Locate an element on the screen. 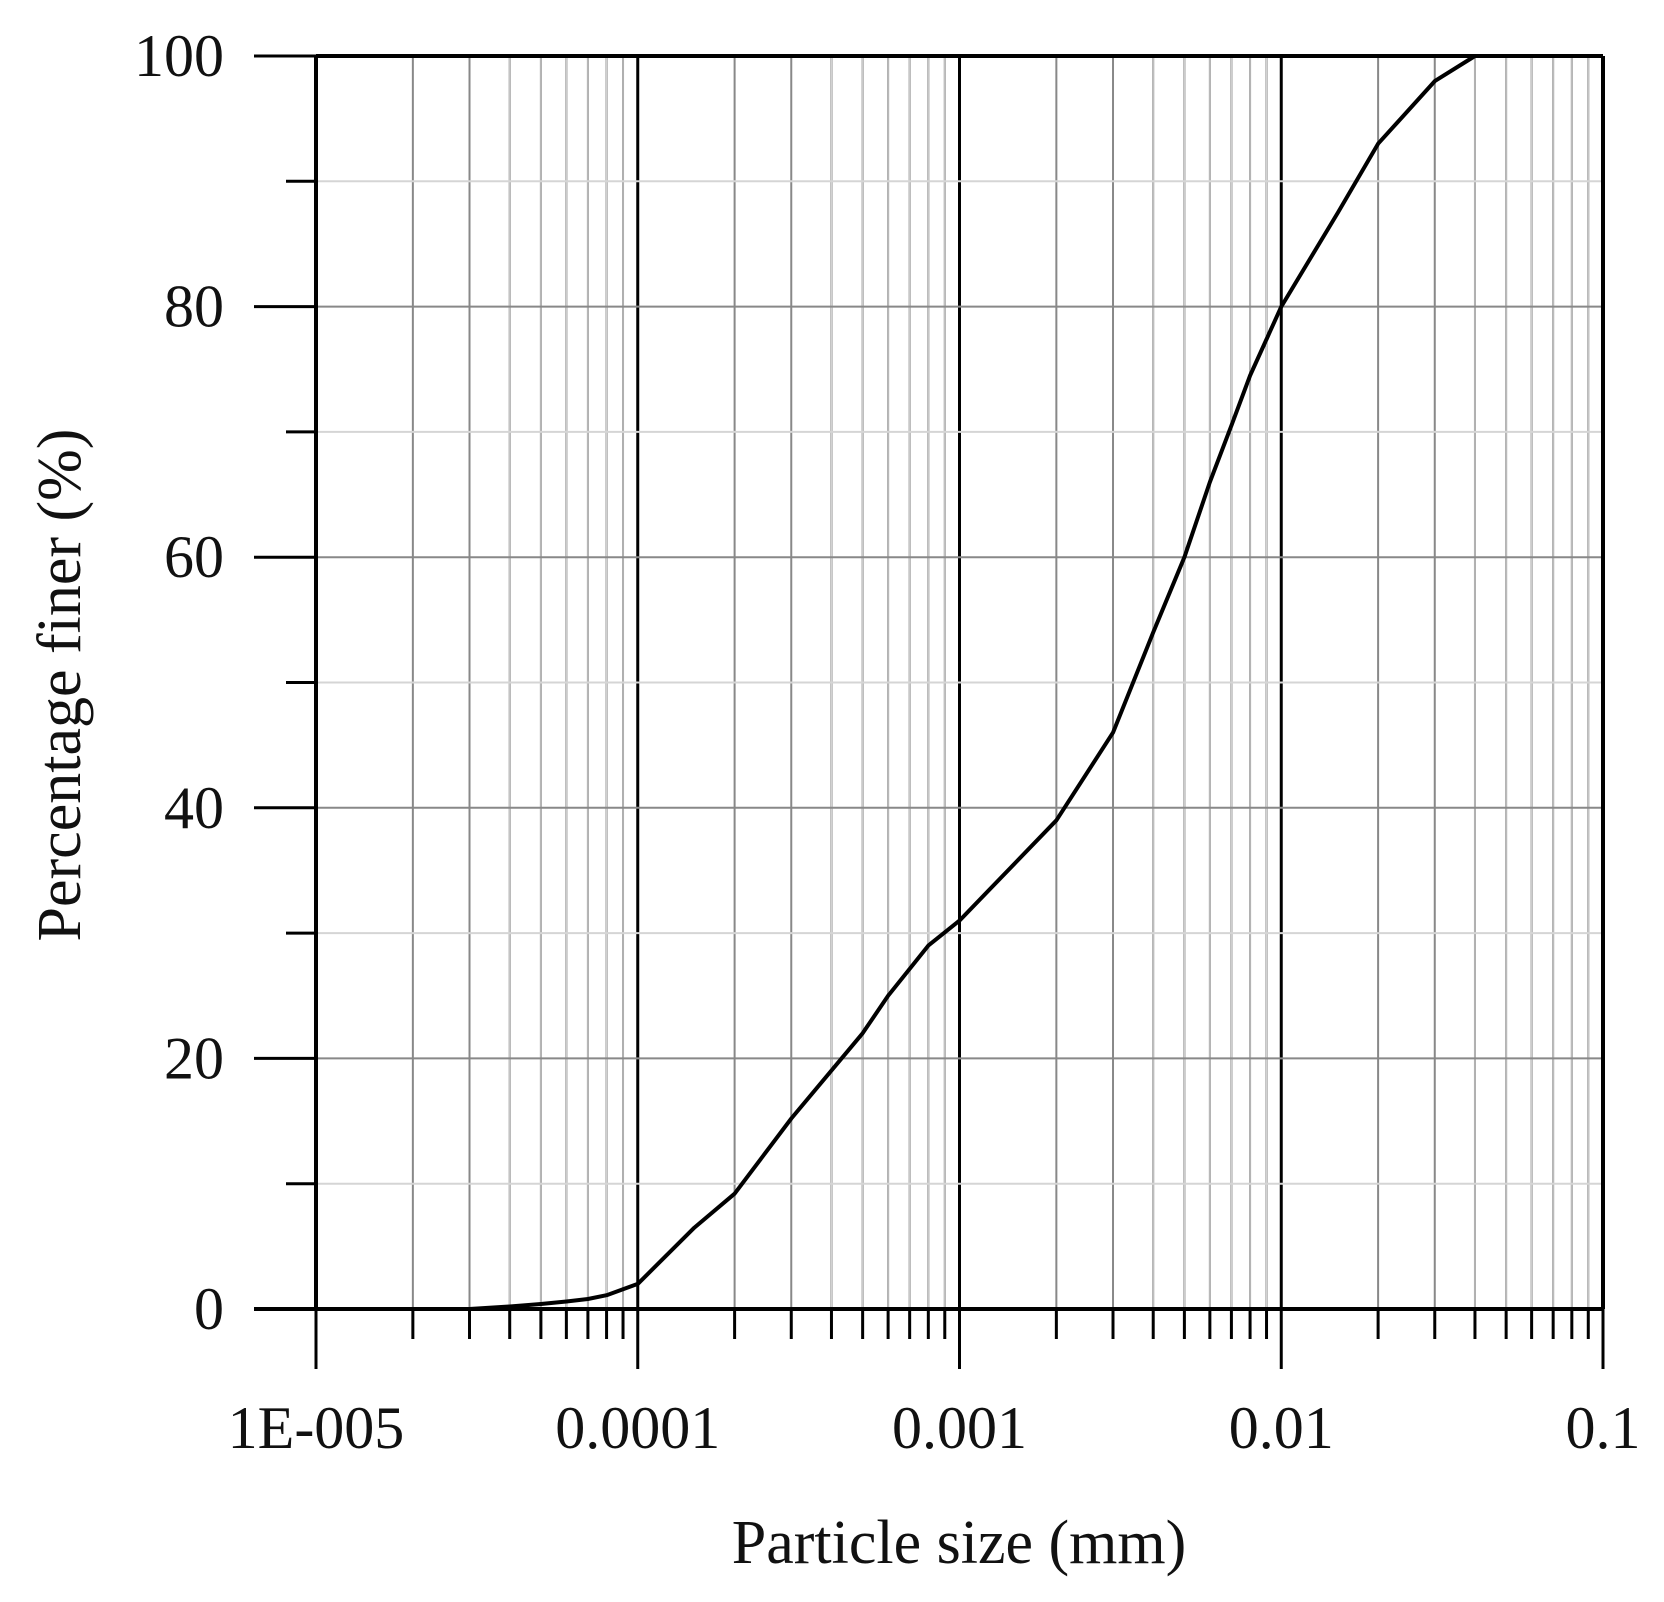 The height and width of the screenshot is (1602, 1664). y-tick-label: 20 is located at coordinates (194, 1058).